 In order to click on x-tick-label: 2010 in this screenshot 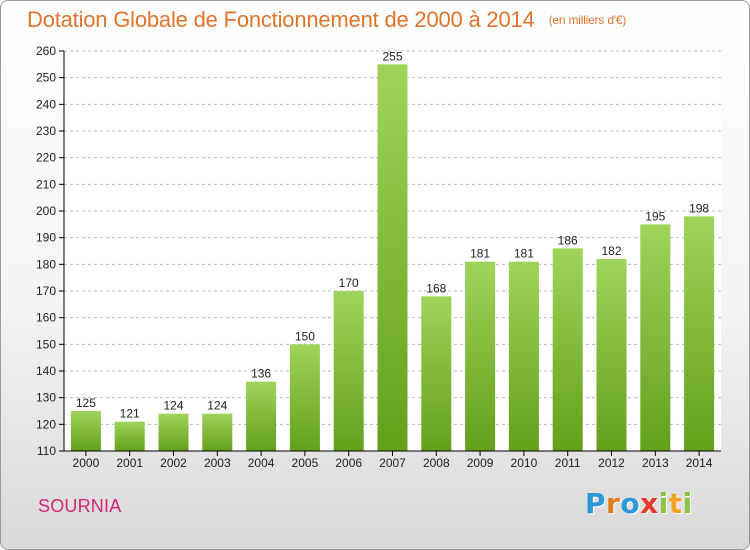, I will do `click(524, 463)`.